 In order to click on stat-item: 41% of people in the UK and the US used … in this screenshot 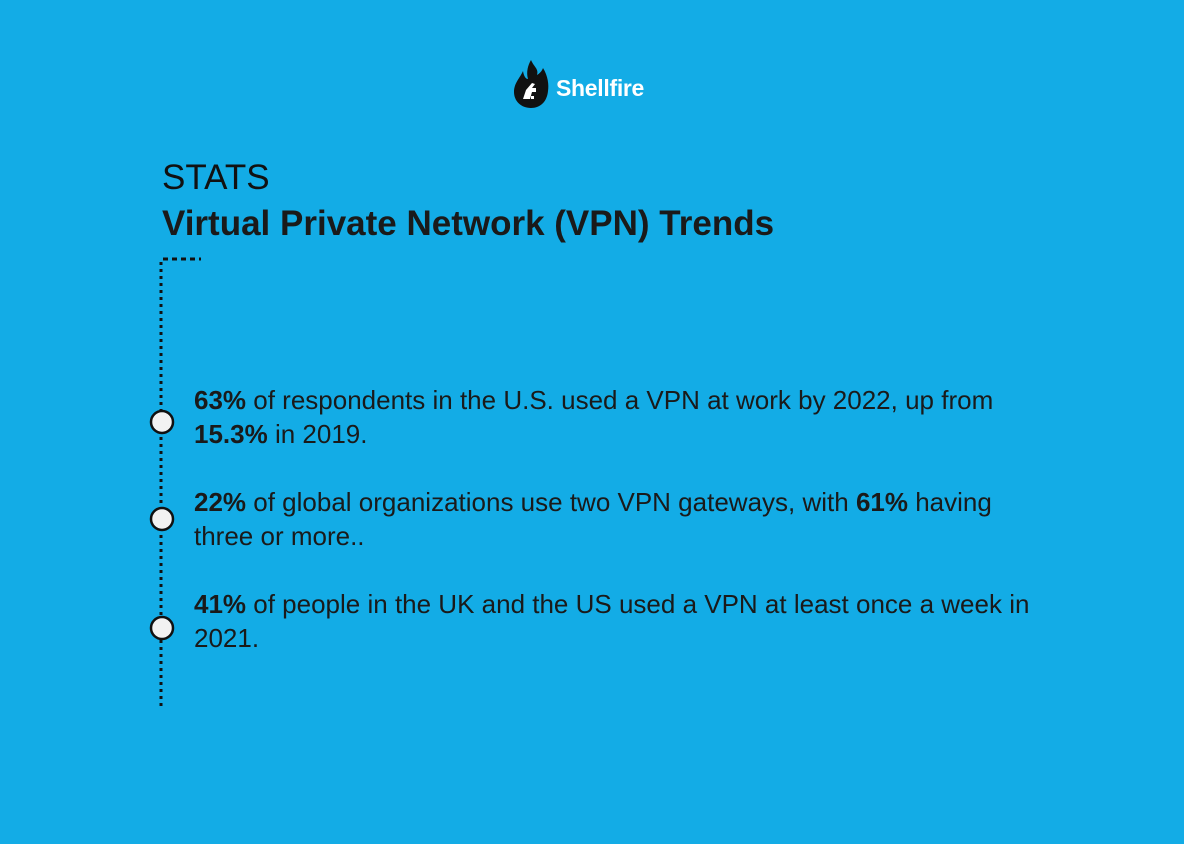, I will do `click(614, 621)`.